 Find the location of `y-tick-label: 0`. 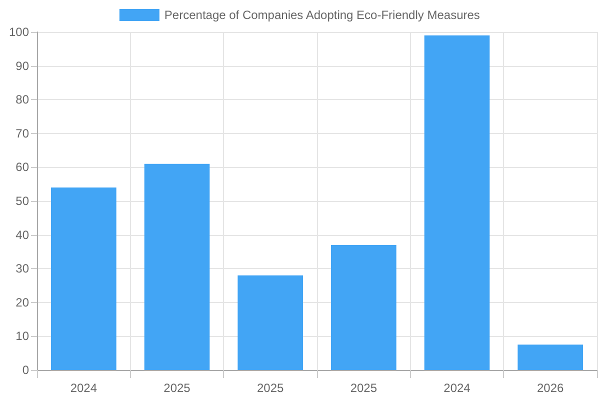

y-tick-label: 0 is located at coordinates (26, 370).